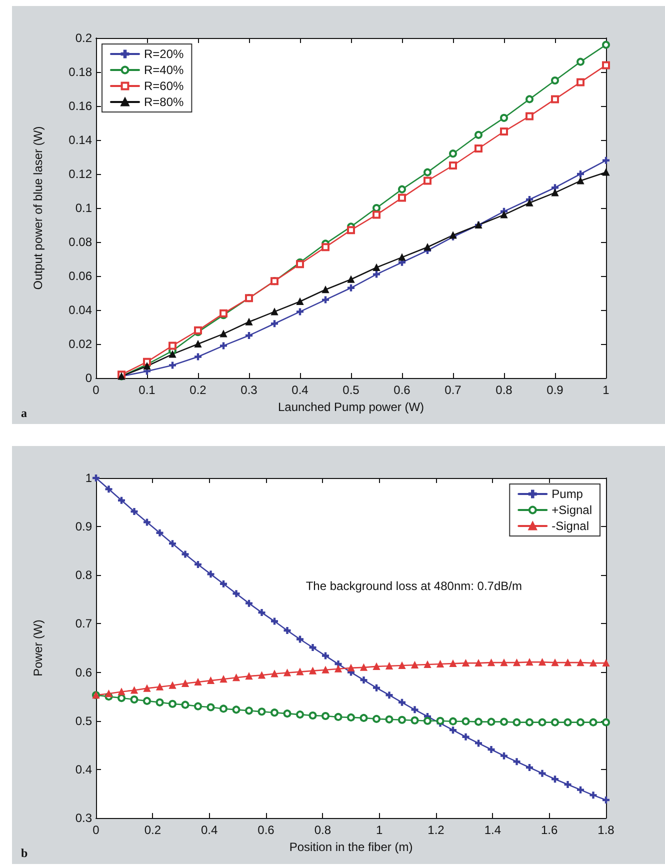 This screenshot has width=665, height=867. Describe the element at coordinates (83, 527) in the screenshot. I see `y-tick-label: 0.9` at that location.